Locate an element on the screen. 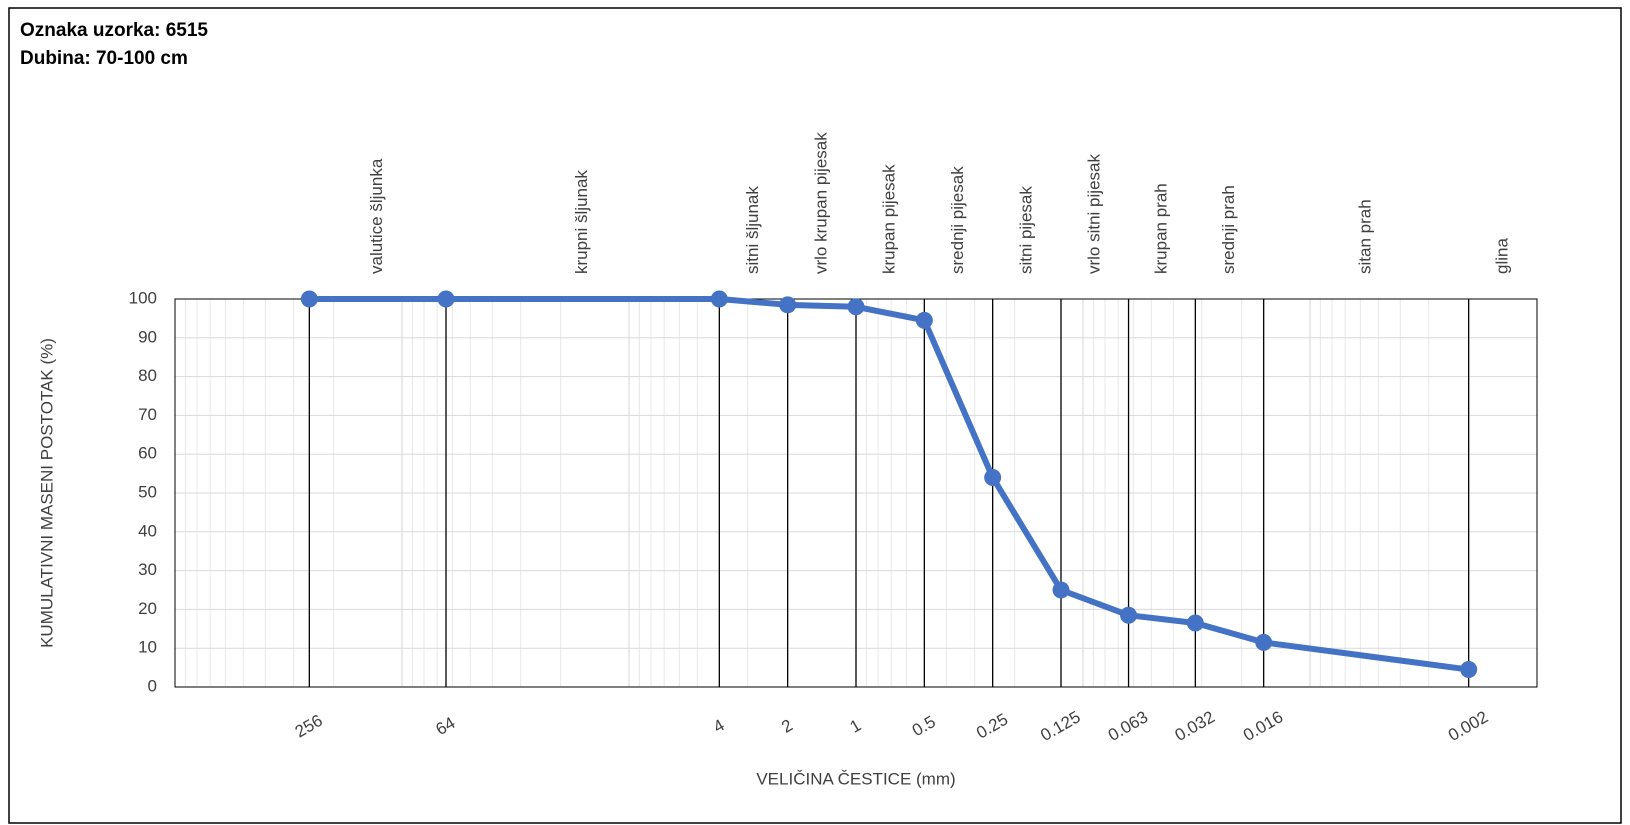 This screenshot has height=825, width=1630. y-tick-label: 60 is located at coordinates (147, 453).